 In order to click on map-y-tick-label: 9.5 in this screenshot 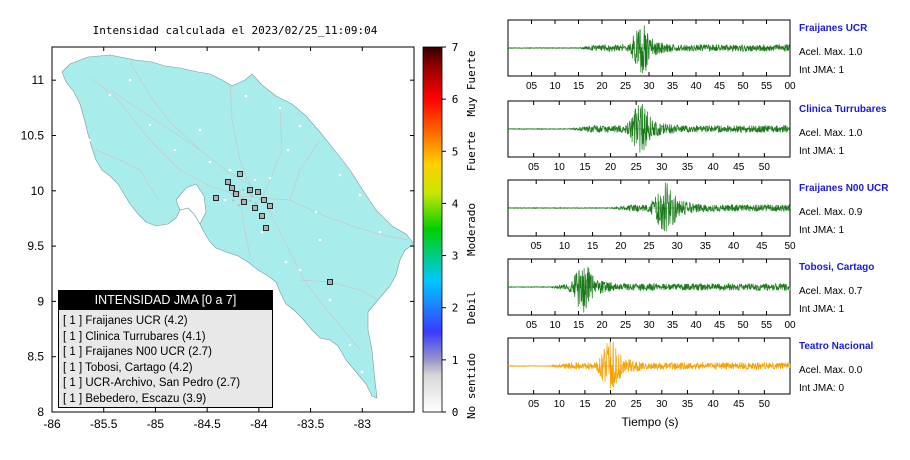, I will do `click(35, 246)`.